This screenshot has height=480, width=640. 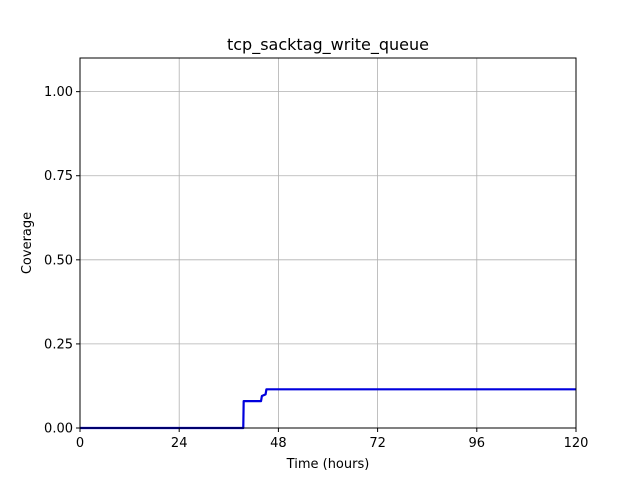 I want to click on y-tick-label: 1.00, so click(x=58, y=92).